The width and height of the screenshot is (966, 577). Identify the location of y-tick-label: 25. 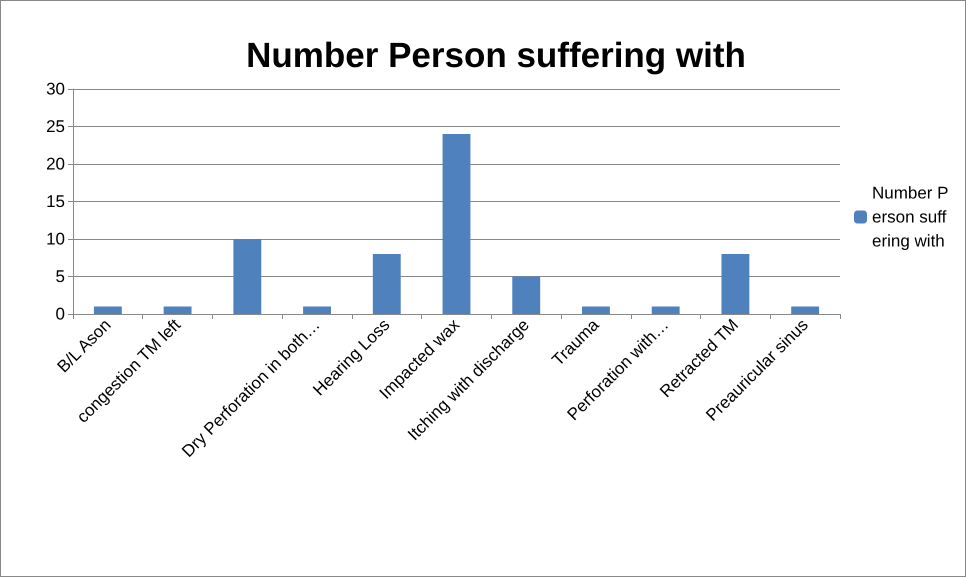
(55, 126).